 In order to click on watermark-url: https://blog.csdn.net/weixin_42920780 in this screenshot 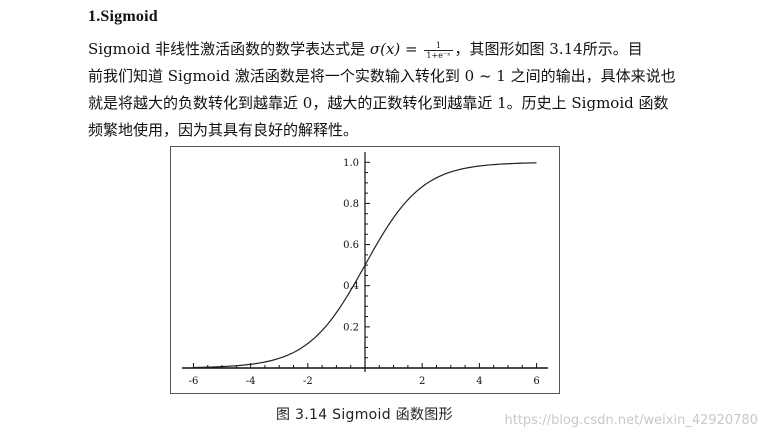, I will do `click(631, 420)`.